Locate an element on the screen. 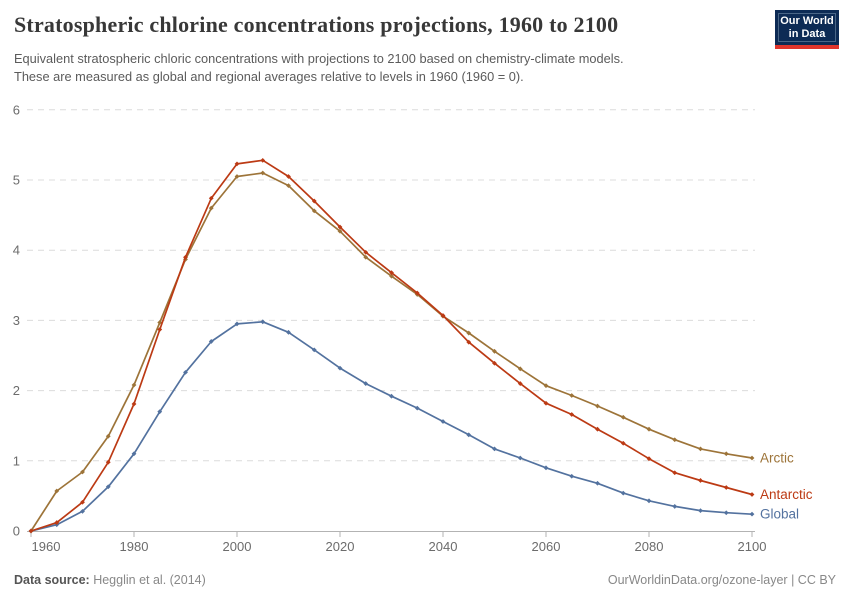  series-label-global: Global is located at coordinates (779, 514).